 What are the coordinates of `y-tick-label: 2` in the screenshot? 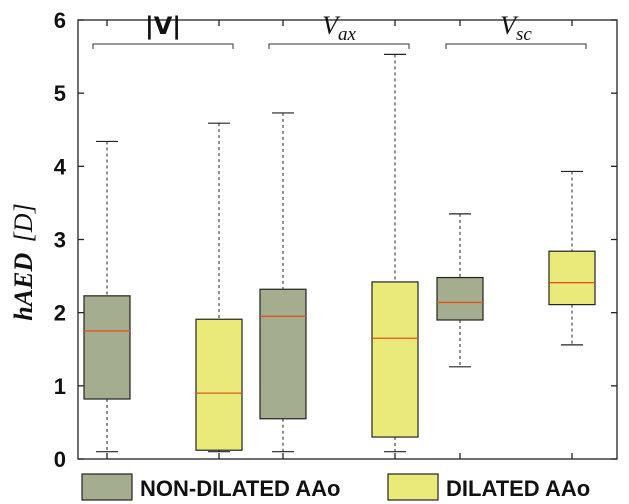 It's located at (60, 313).